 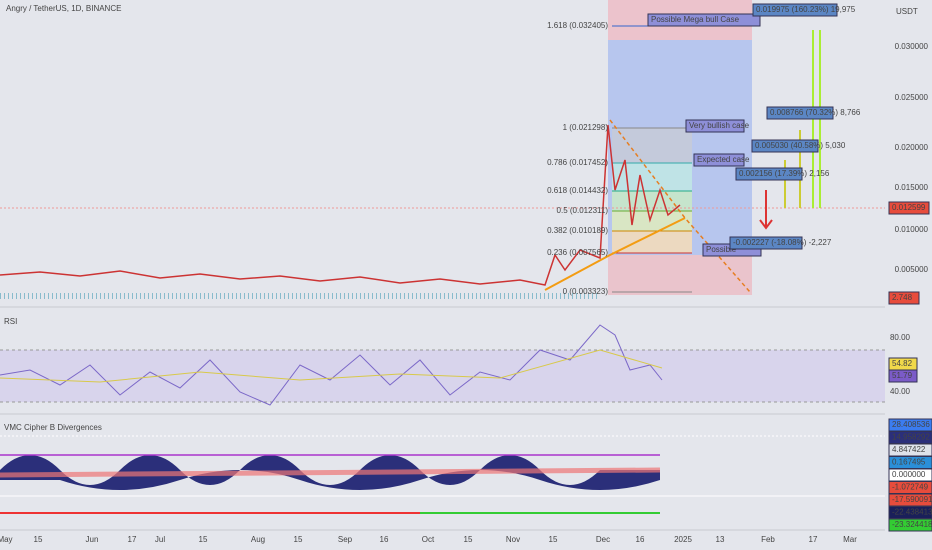 I want to click on cipher-tag: 14.958292, so click(x=911, y=437).